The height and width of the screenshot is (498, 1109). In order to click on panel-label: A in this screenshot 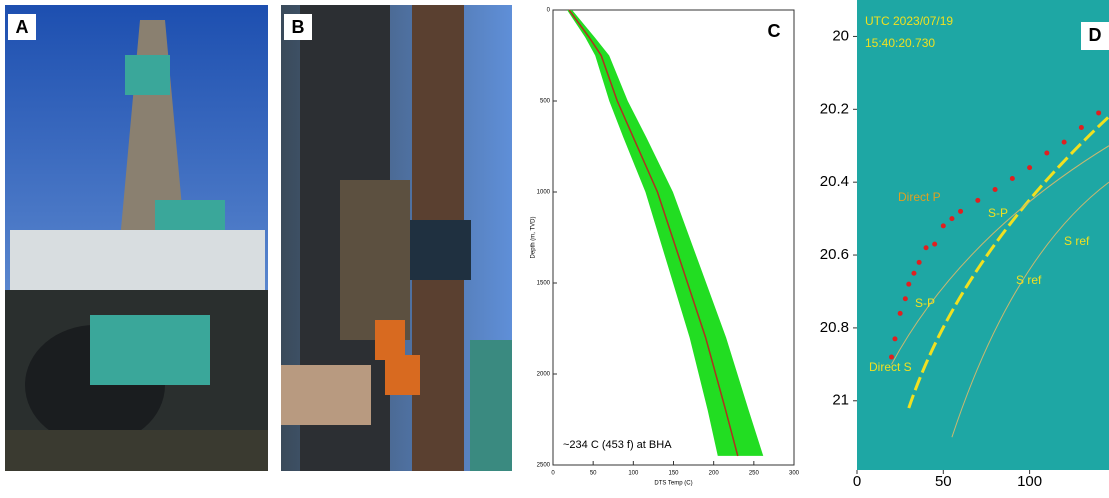, I will do `click(22, 27)`.